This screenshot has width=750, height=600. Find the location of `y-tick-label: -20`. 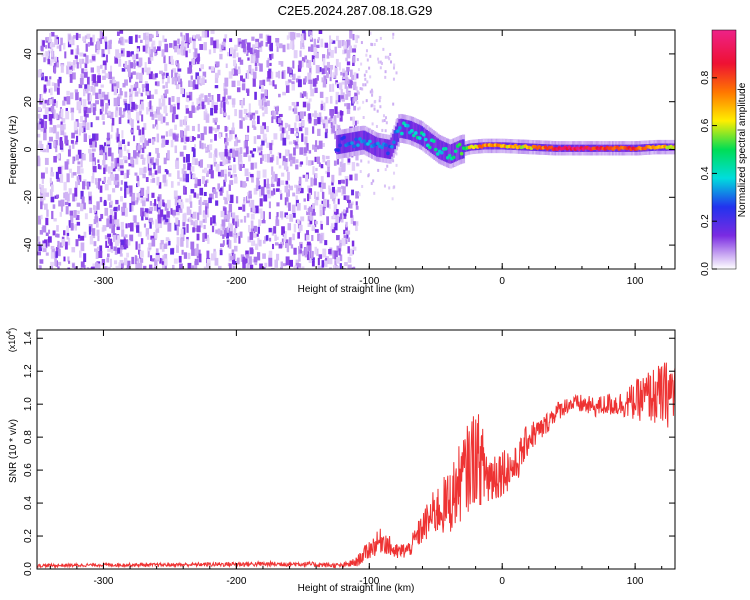

y-tick-label: -20 is located at coordinates (28, 197).